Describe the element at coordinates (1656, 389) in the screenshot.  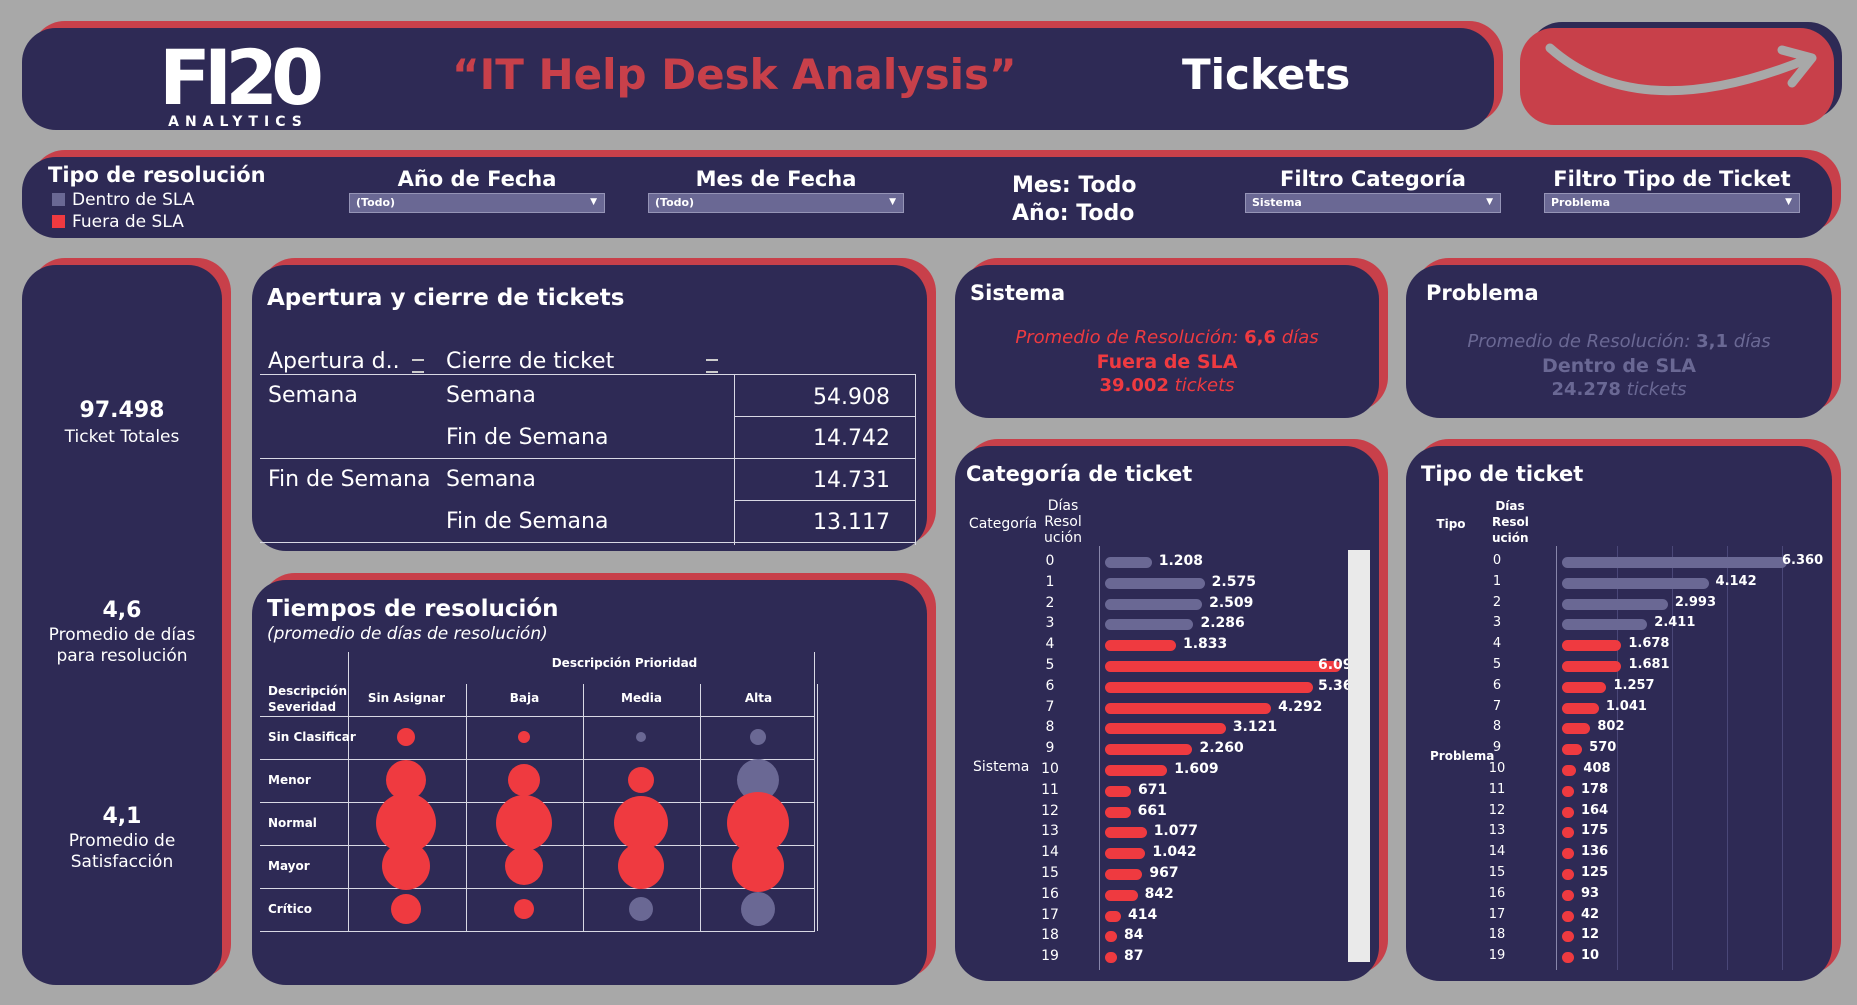
I see `problema-line3-unit: tickets` at that location.